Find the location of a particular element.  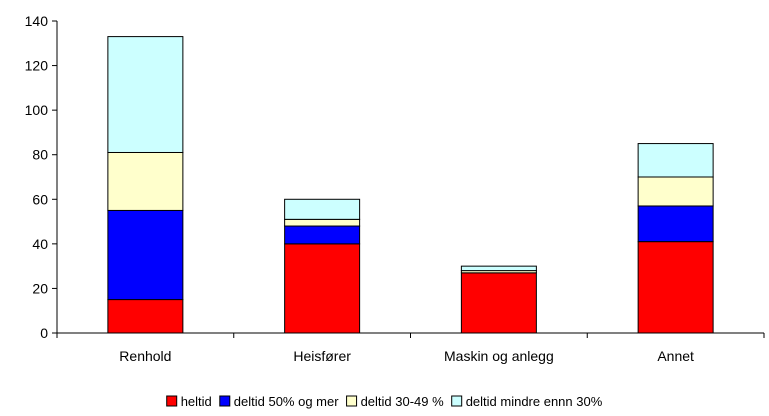

x-tick-label: Annet is located at coordinates (675, 356).